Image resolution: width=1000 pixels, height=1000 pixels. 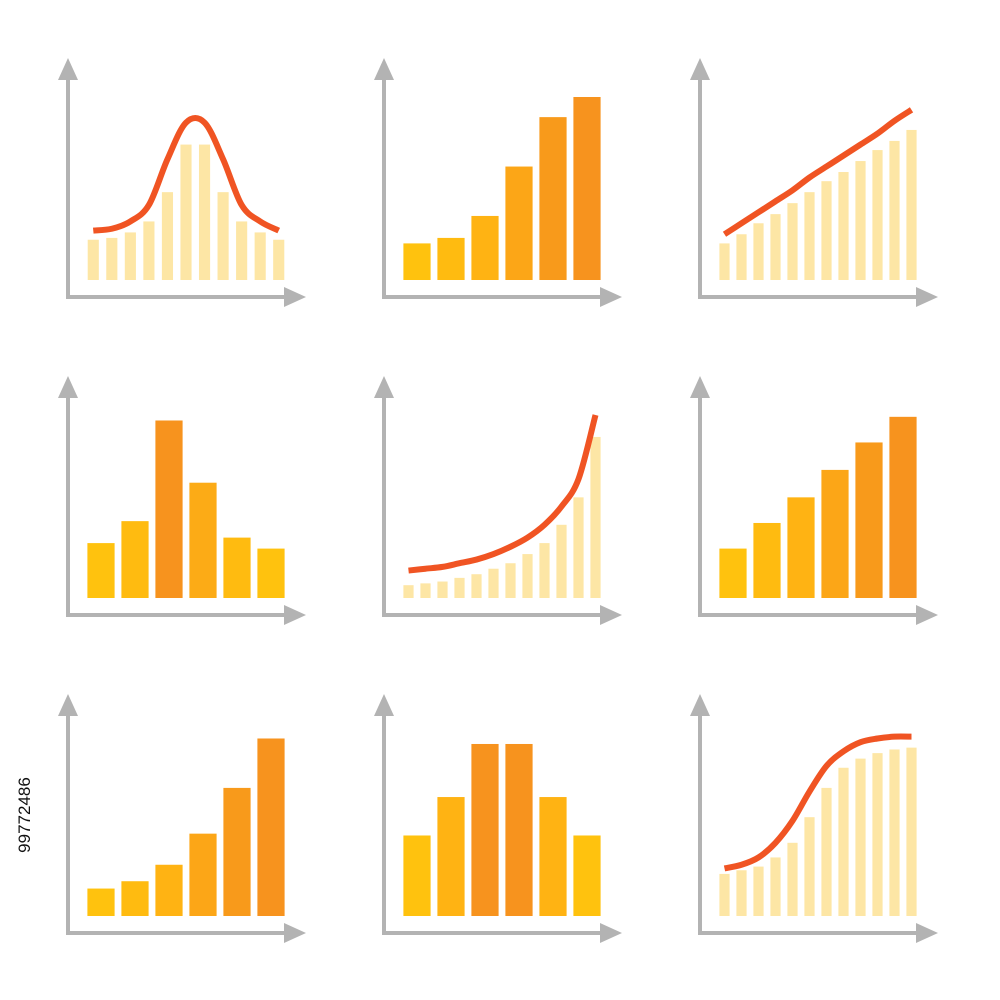 I want to click on image-id: 99772486, so click(x=24, y=815).